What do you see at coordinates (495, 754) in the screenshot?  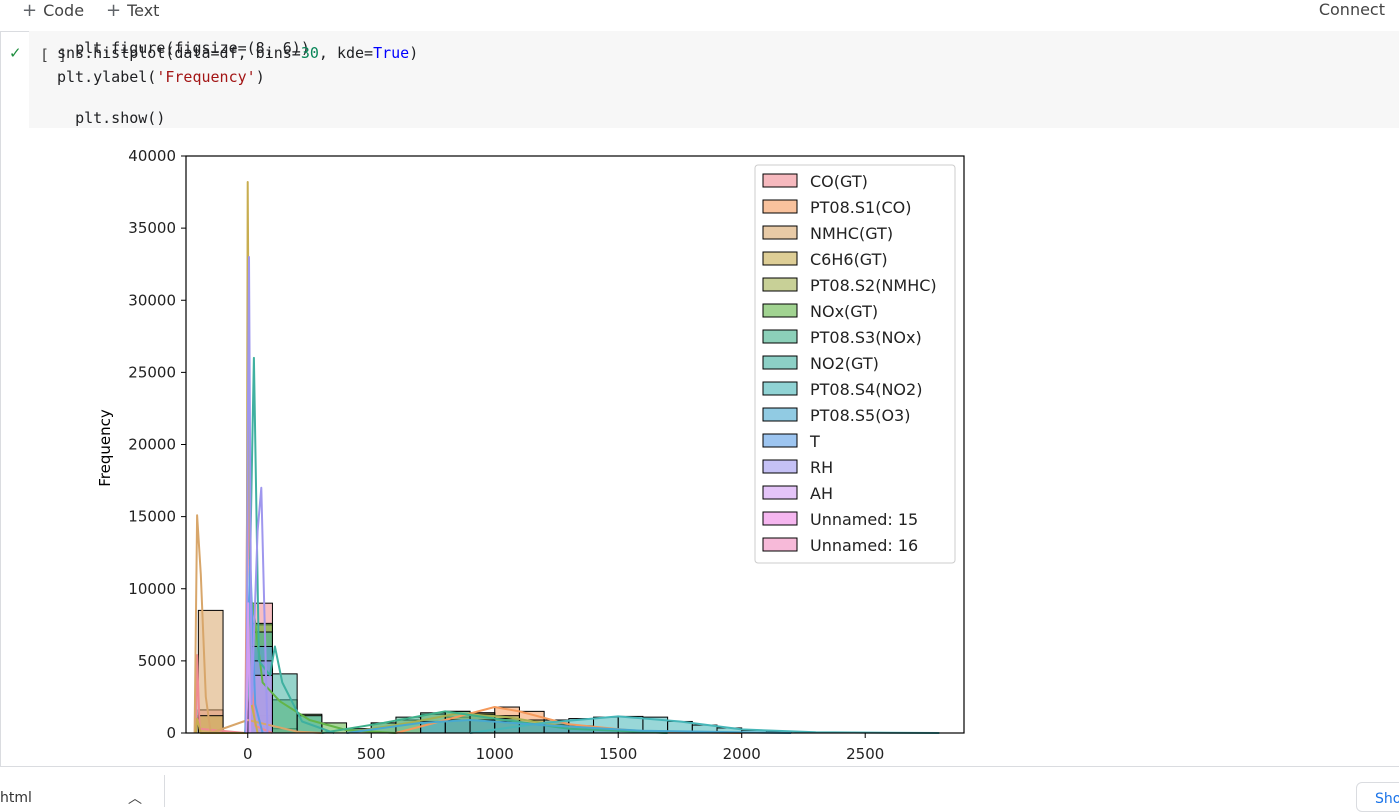 I see `x-tick-label: 1000` at bounding box center [495, 754].